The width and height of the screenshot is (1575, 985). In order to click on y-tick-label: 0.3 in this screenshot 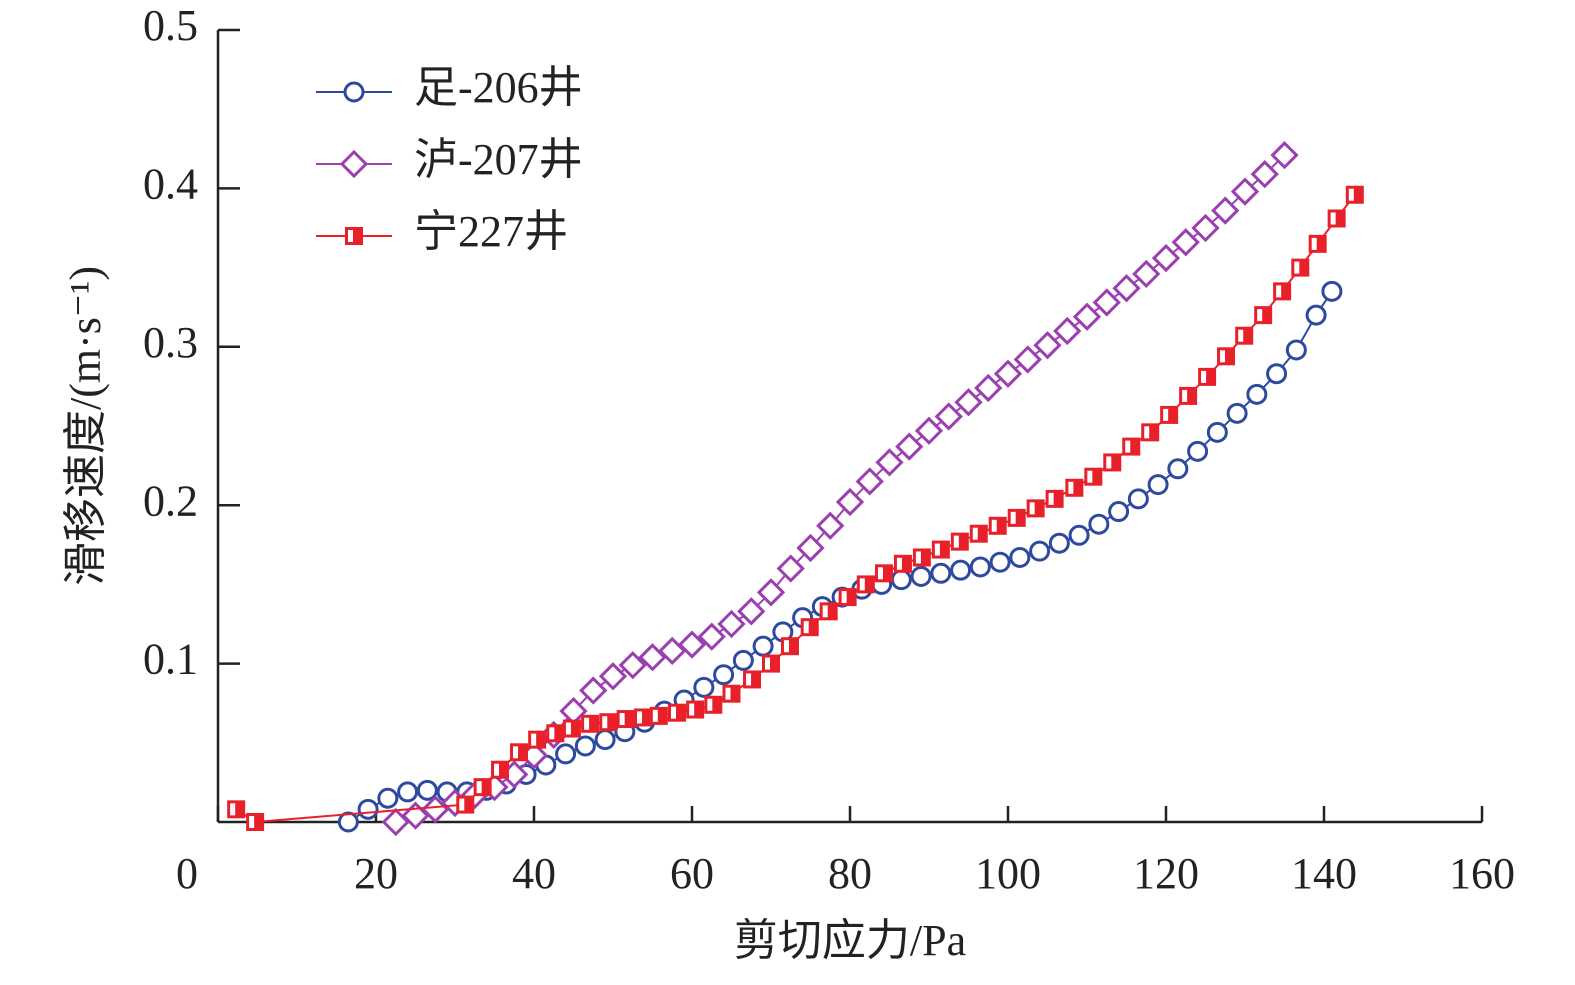, I will do `click(170, 342)`.